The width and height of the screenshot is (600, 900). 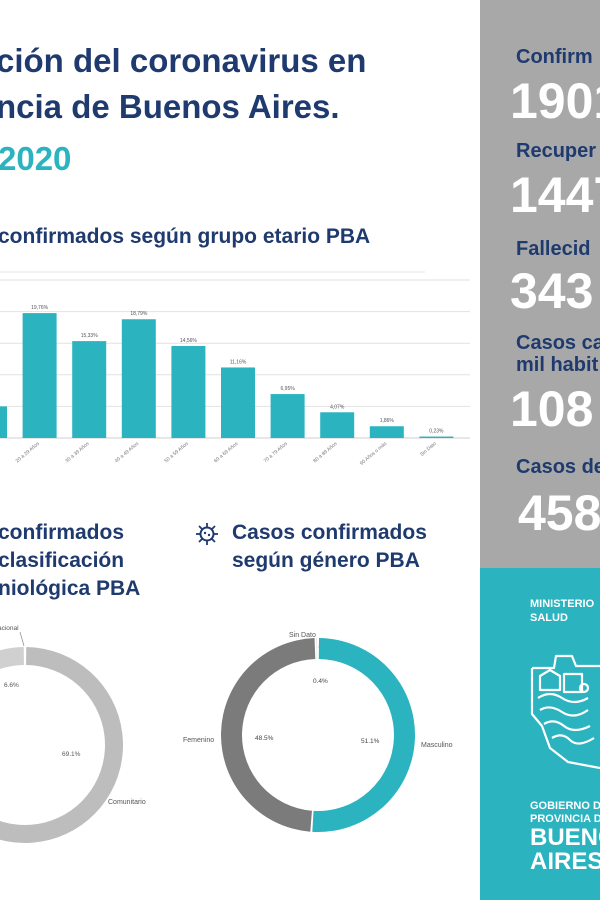 What do you see at coordinates (276, 453) in the screenshot?
I see `bar-category-label-6: 70 a 79 Años` at bounding box center [276, 453].